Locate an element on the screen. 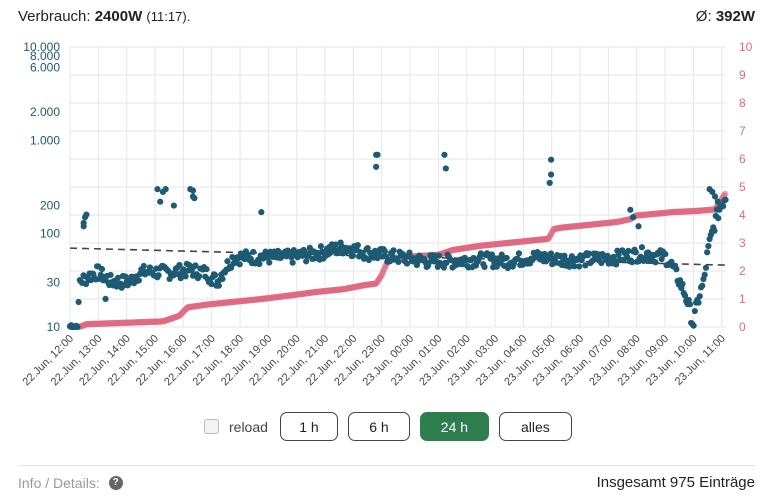 The width and height of the screenshot is (783, 503). time-range-controls: reload 1 h 6 h 24 h alles is located at coordinates (388, 426).